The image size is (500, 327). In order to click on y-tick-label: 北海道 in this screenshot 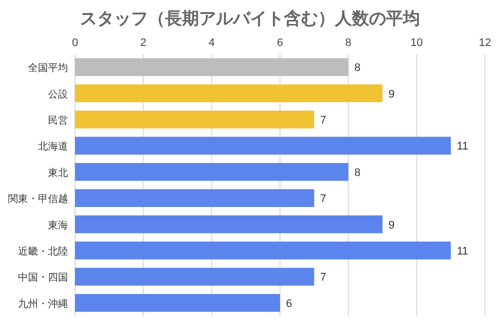, I will do `click(53, 146)`.